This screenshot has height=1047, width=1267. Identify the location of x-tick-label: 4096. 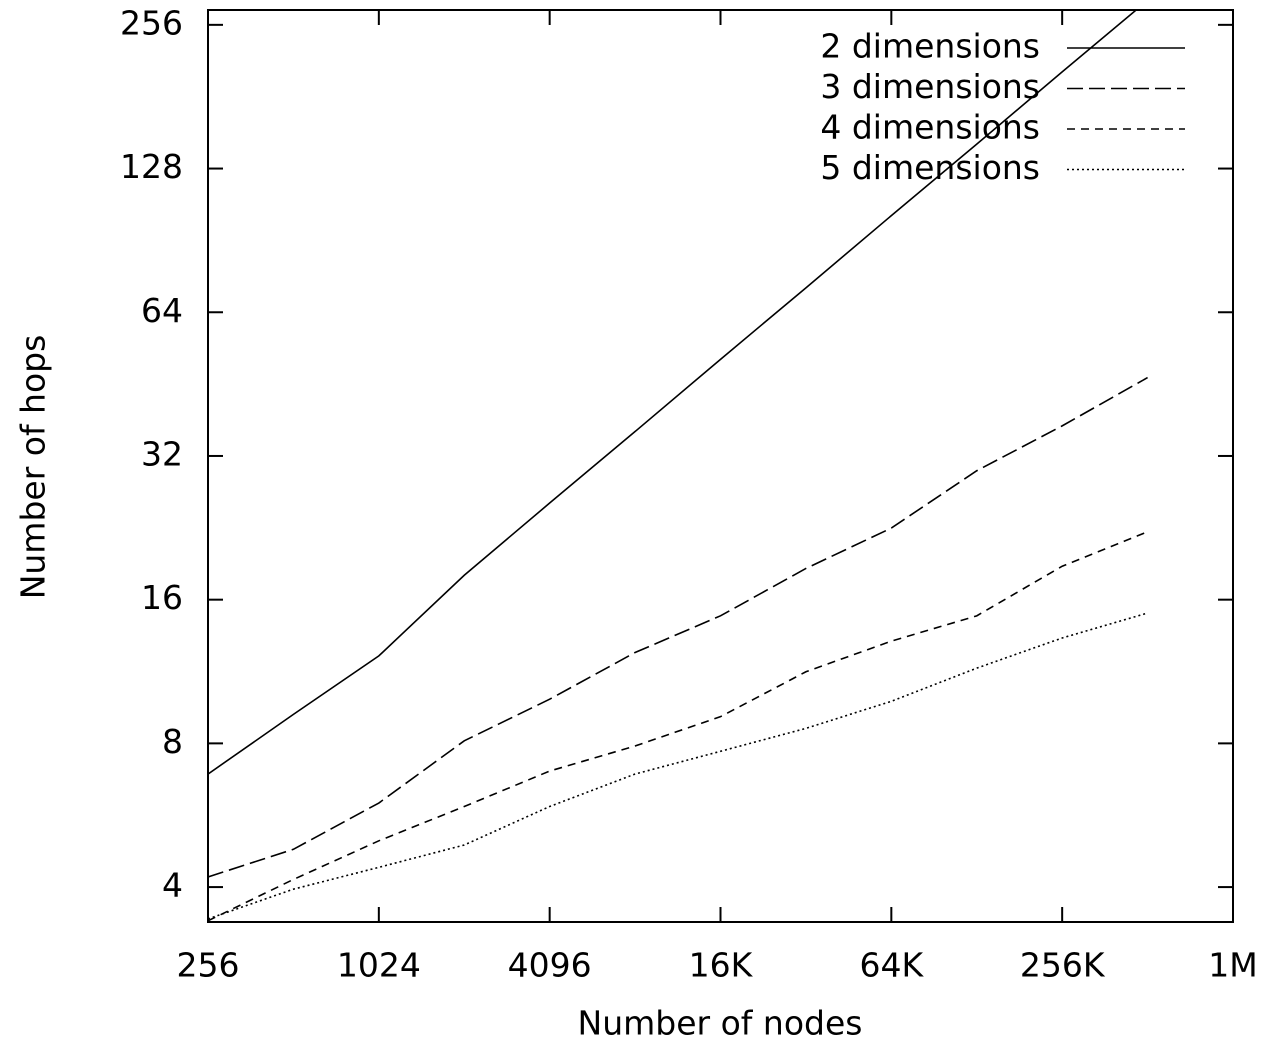
(550, 965).